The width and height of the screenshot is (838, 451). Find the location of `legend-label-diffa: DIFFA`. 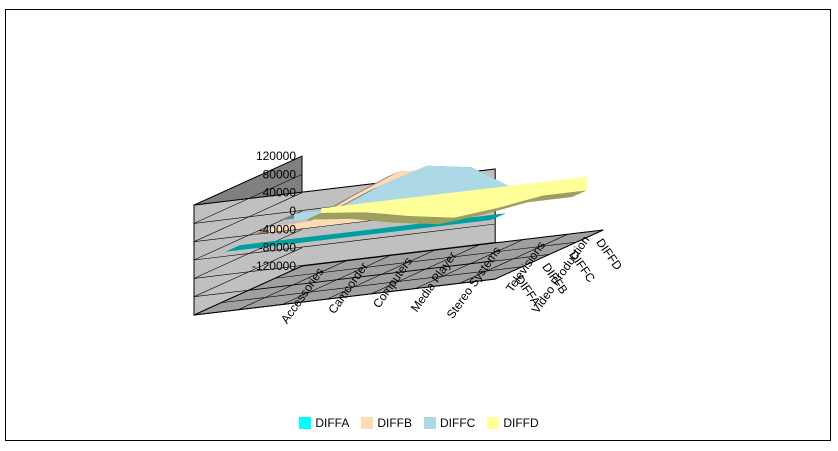

legend-label-diffa: DIFFA is located at coordinates (332, 423).